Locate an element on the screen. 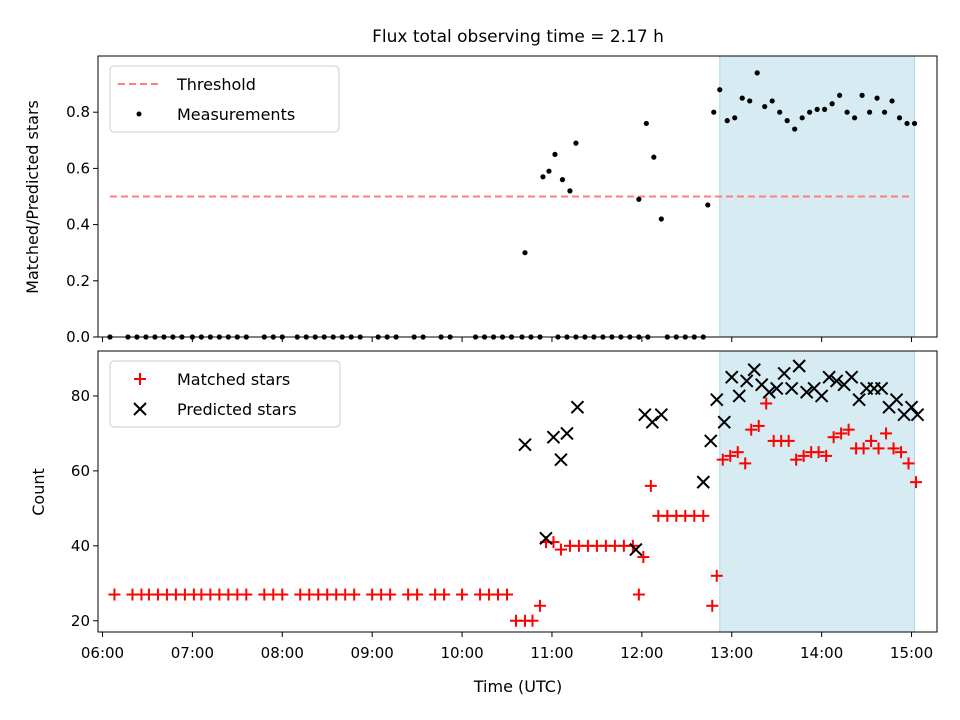  y-tick-label: 0.0 is located at coordinates (78, 337).